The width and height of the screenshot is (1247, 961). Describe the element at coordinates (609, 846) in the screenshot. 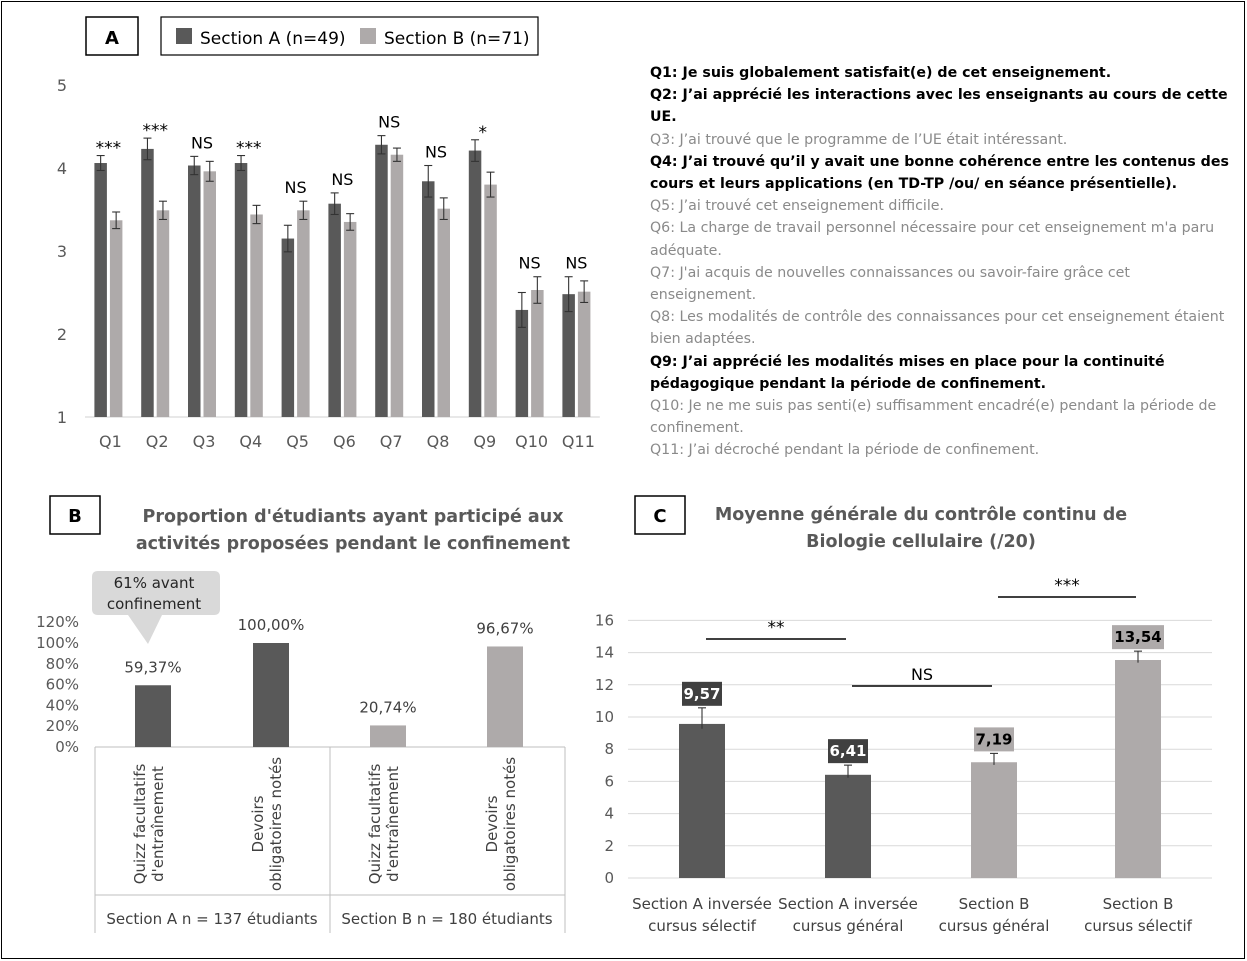

I see `chart-c-ytick-label: 2` at that location.